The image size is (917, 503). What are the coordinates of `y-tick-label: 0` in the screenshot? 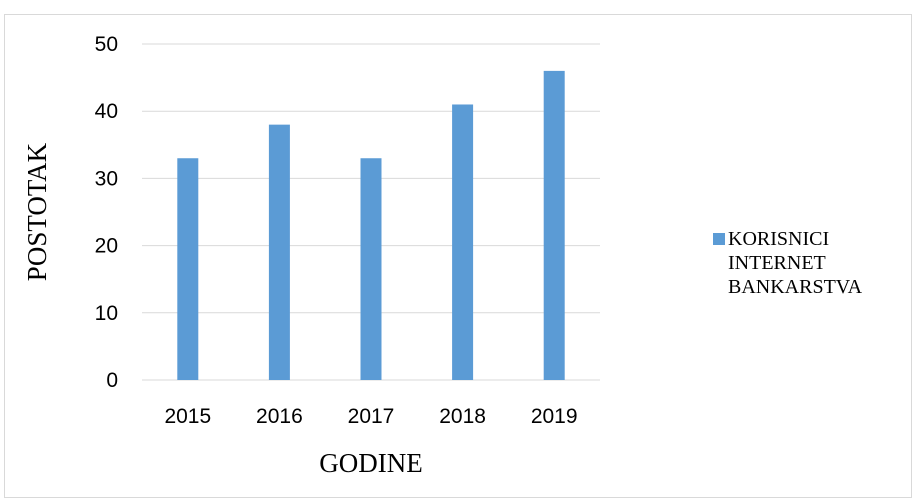 It's located at (112, 380).